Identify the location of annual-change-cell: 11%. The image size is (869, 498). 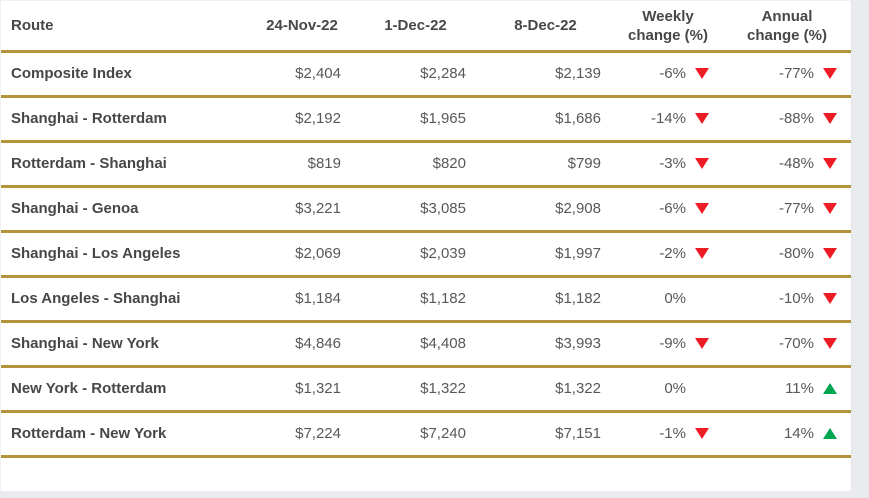
(787, 388).